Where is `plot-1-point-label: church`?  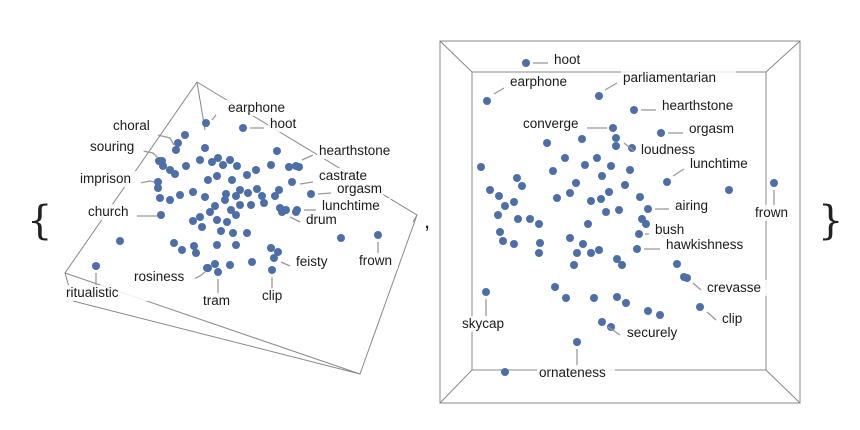 plot-1-point-label: church is located at coordinates (108, 211).